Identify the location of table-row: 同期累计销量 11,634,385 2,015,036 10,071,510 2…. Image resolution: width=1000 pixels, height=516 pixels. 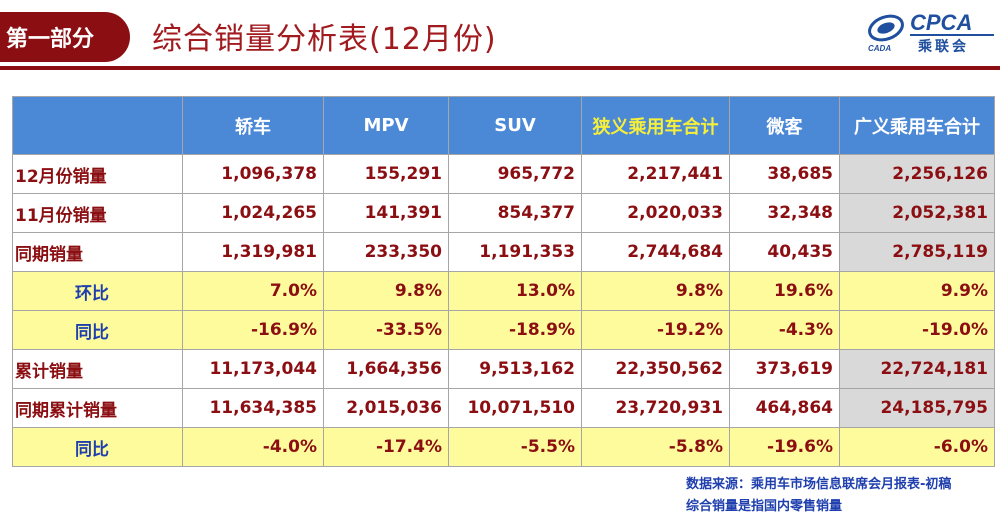
(503, 408).